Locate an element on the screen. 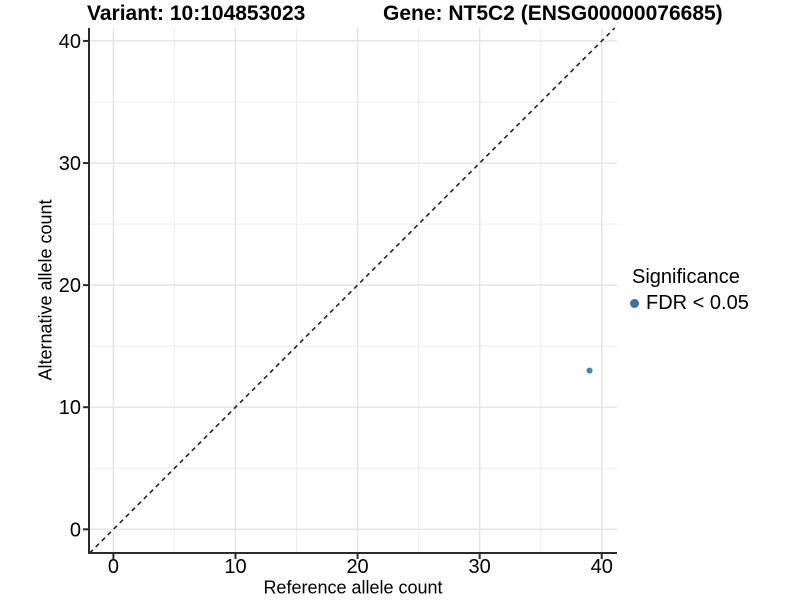  y-tick-label: 30 is located at coordinates (70, 164).